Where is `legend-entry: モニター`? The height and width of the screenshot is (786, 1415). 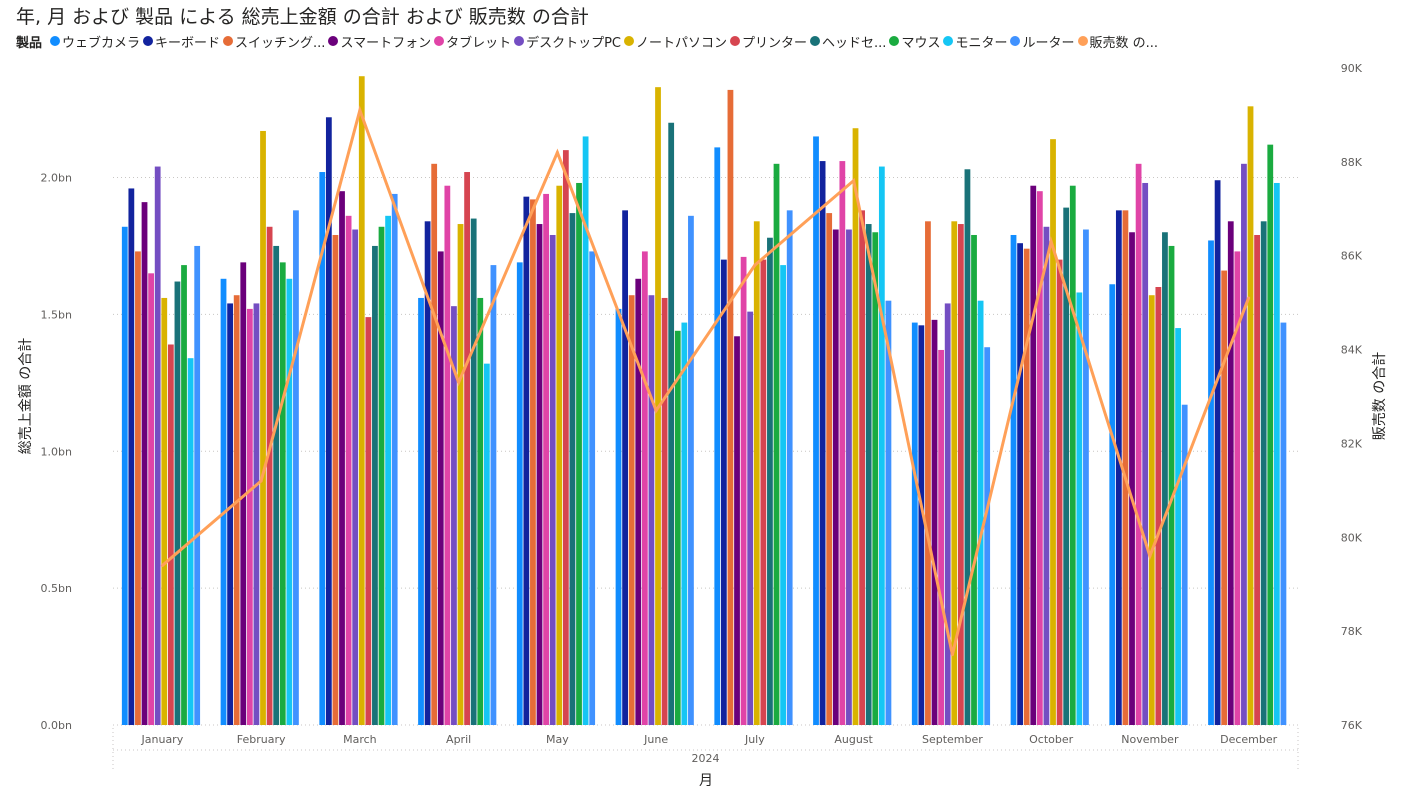 legend-entry: モニター is located at coordinates (975, 41).